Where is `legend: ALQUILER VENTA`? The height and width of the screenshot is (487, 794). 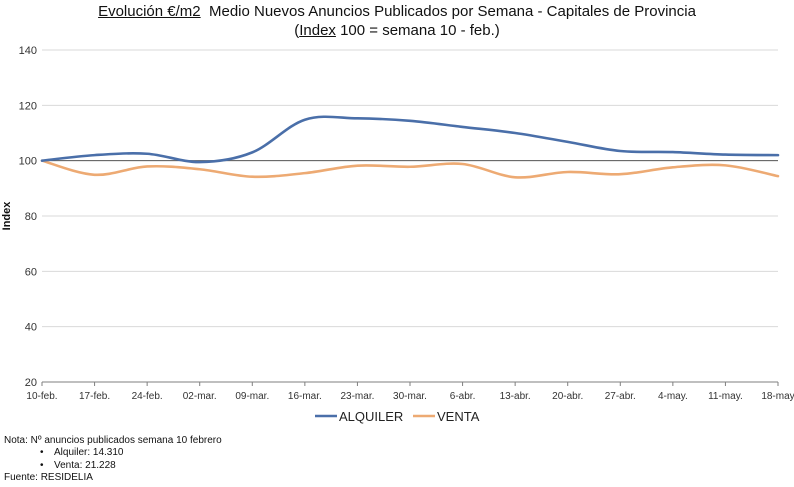
legend: ALQUILER VENTA is located at coordinates (397, 416).